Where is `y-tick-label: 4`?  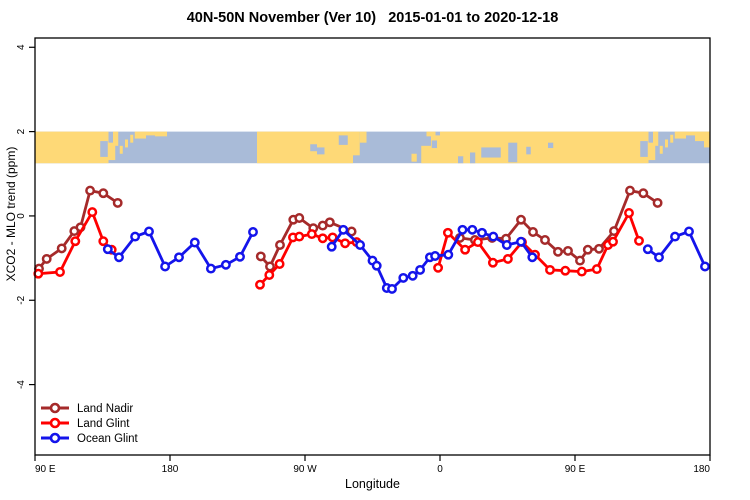 y-tick-label: 4 is located at coordinates (21, 47).